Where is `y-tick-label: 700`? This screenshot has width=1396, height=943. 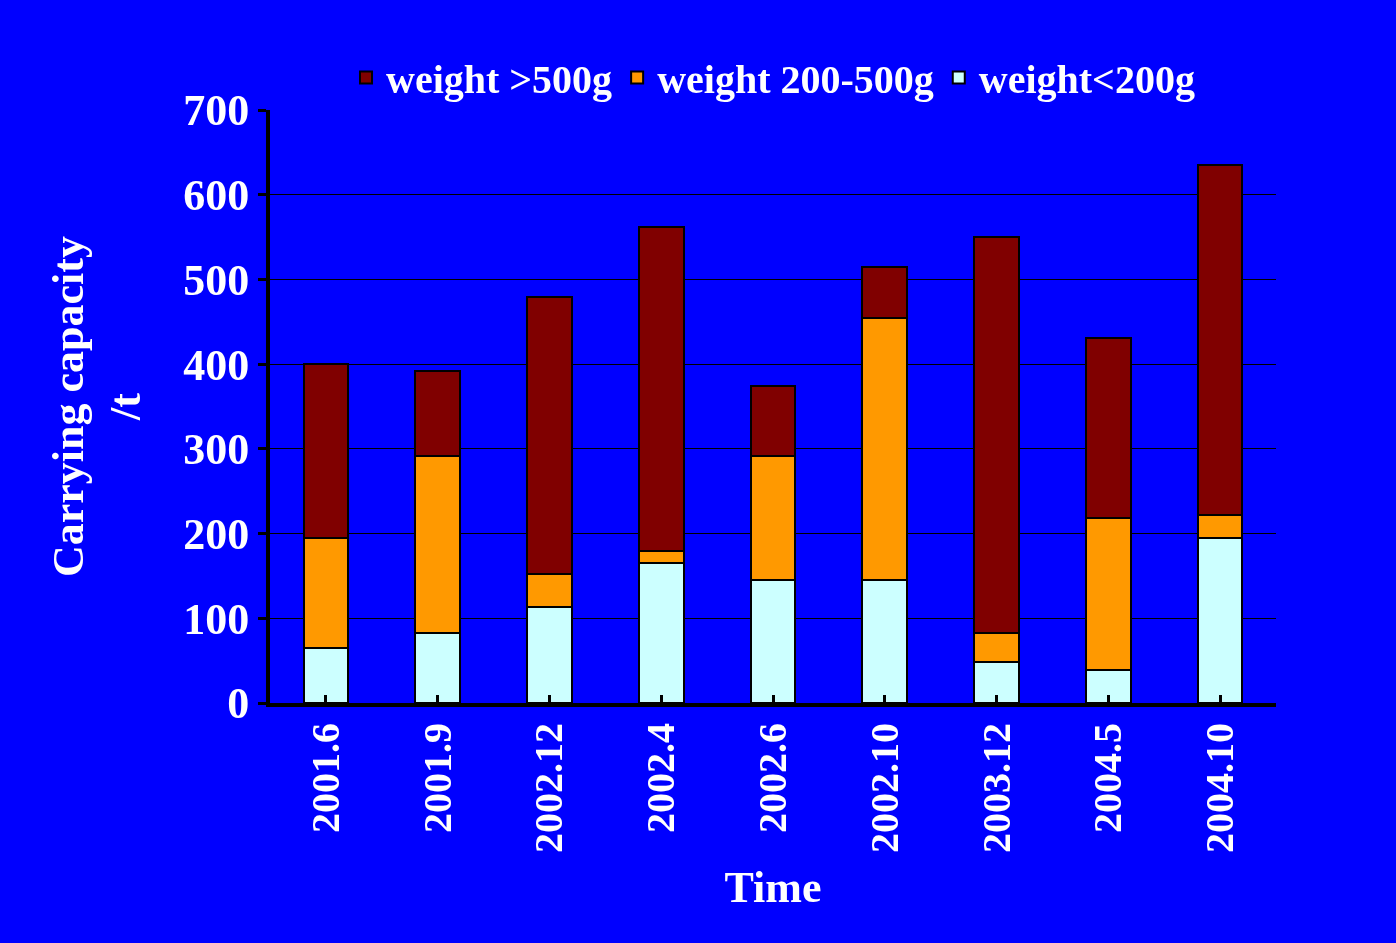 y-tick-label: 700 is located at coordinates (216, 111).